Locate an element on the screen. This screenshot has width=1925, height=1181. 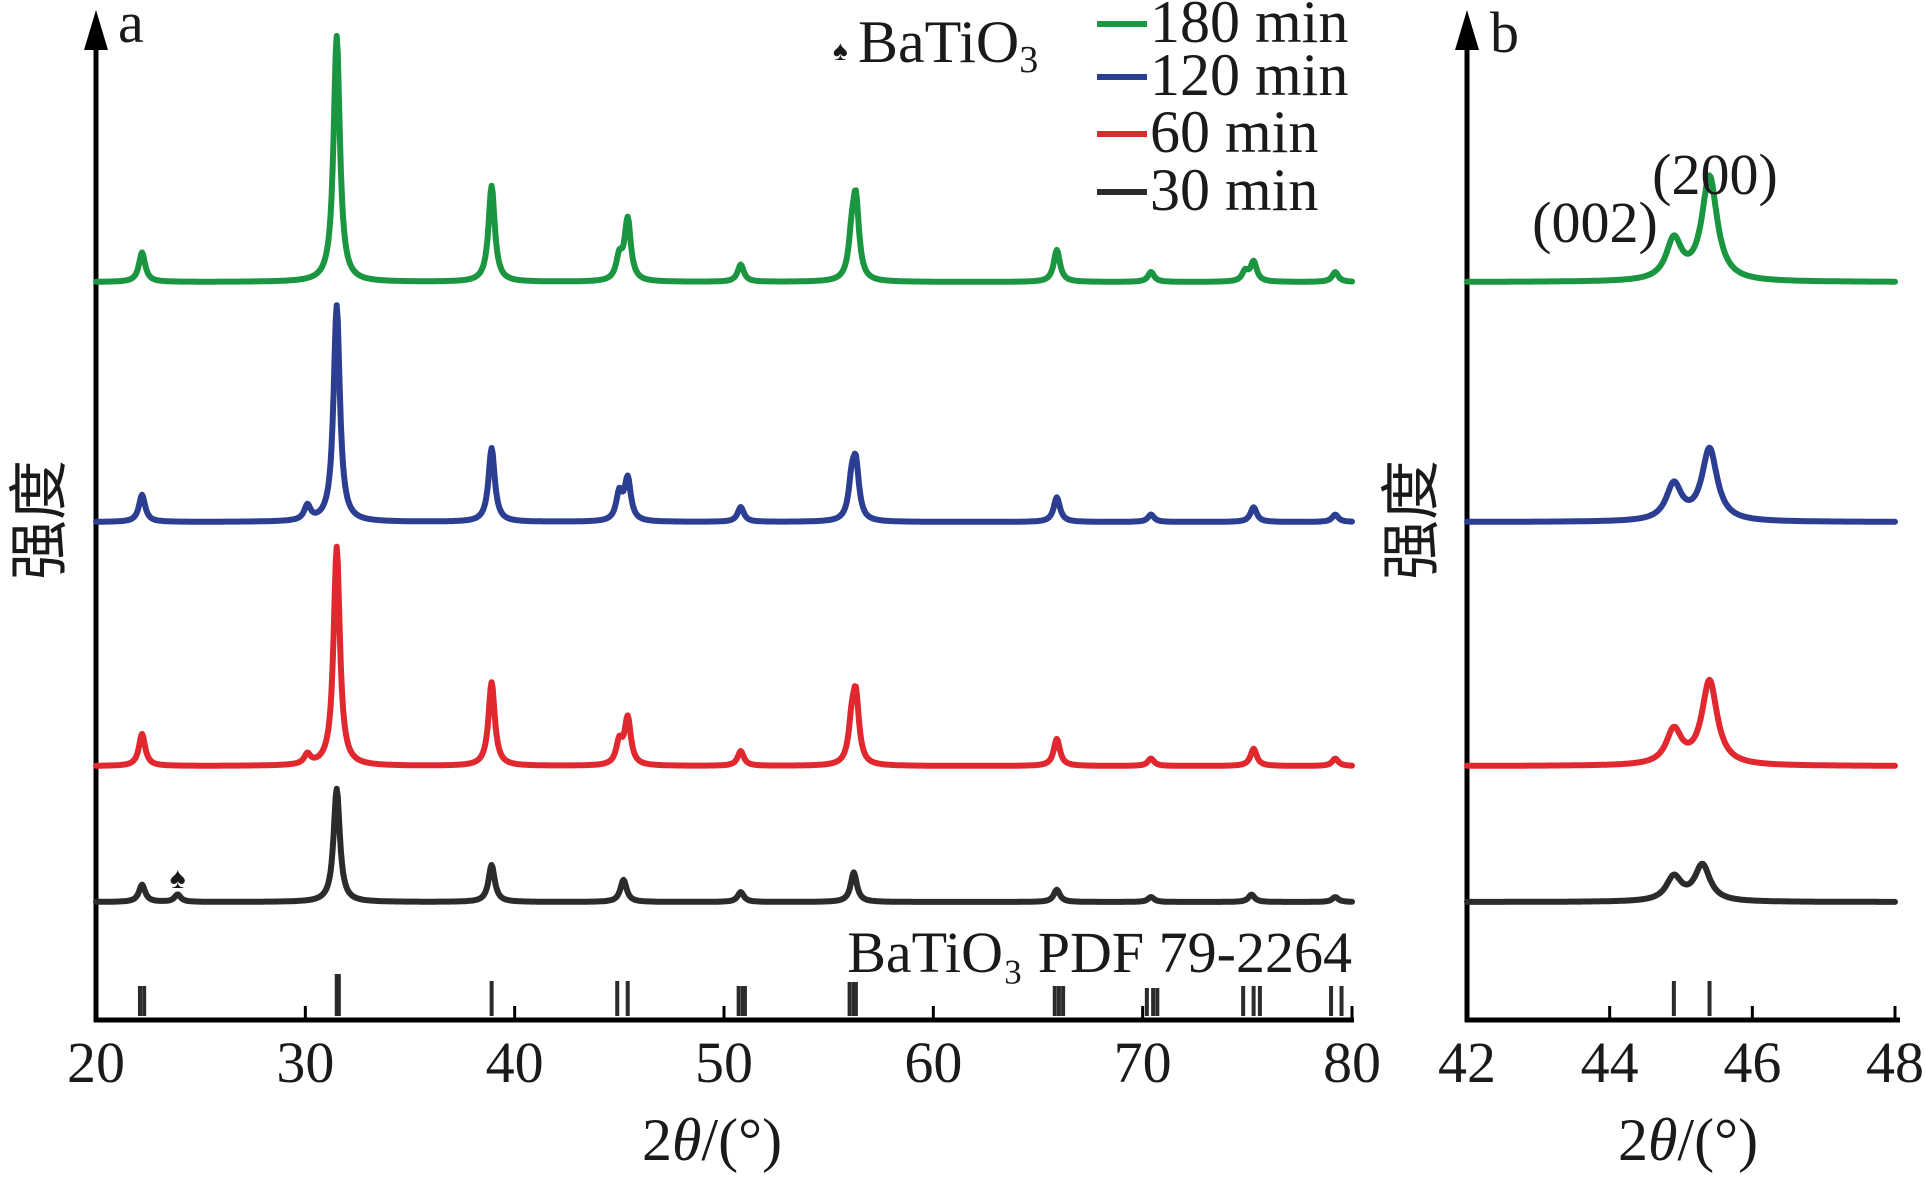
panel-a-reference-label: BaTiO₃ PDF 79-2264 is located at coordinates (1099, 952).